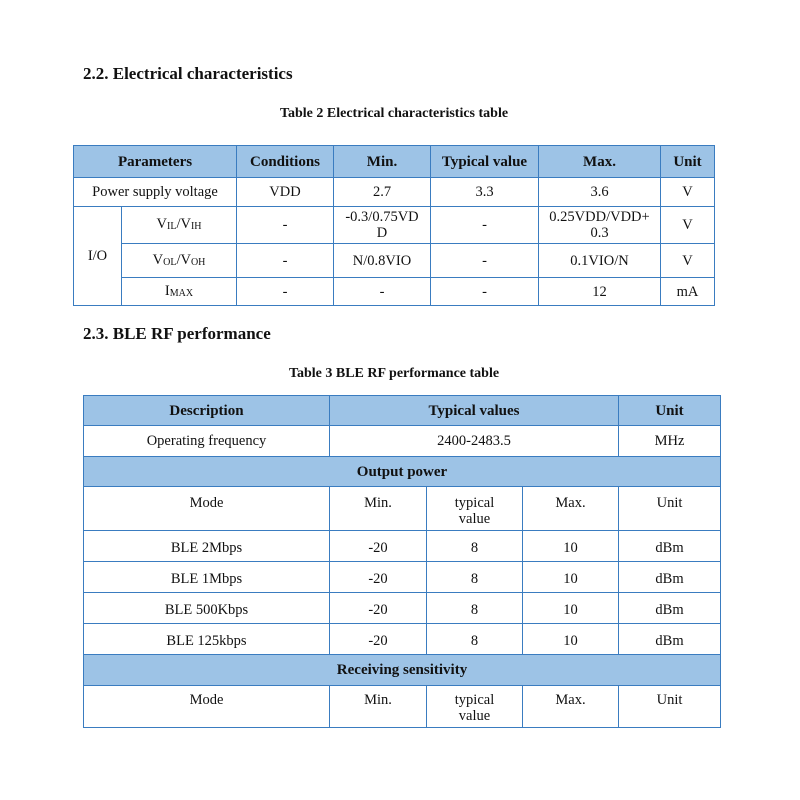 This screenshot has width=800, height=800. Describe the element at coordinates (206, 577) in the screenshot. I see `cell: BLE 1Mbps` at that location.